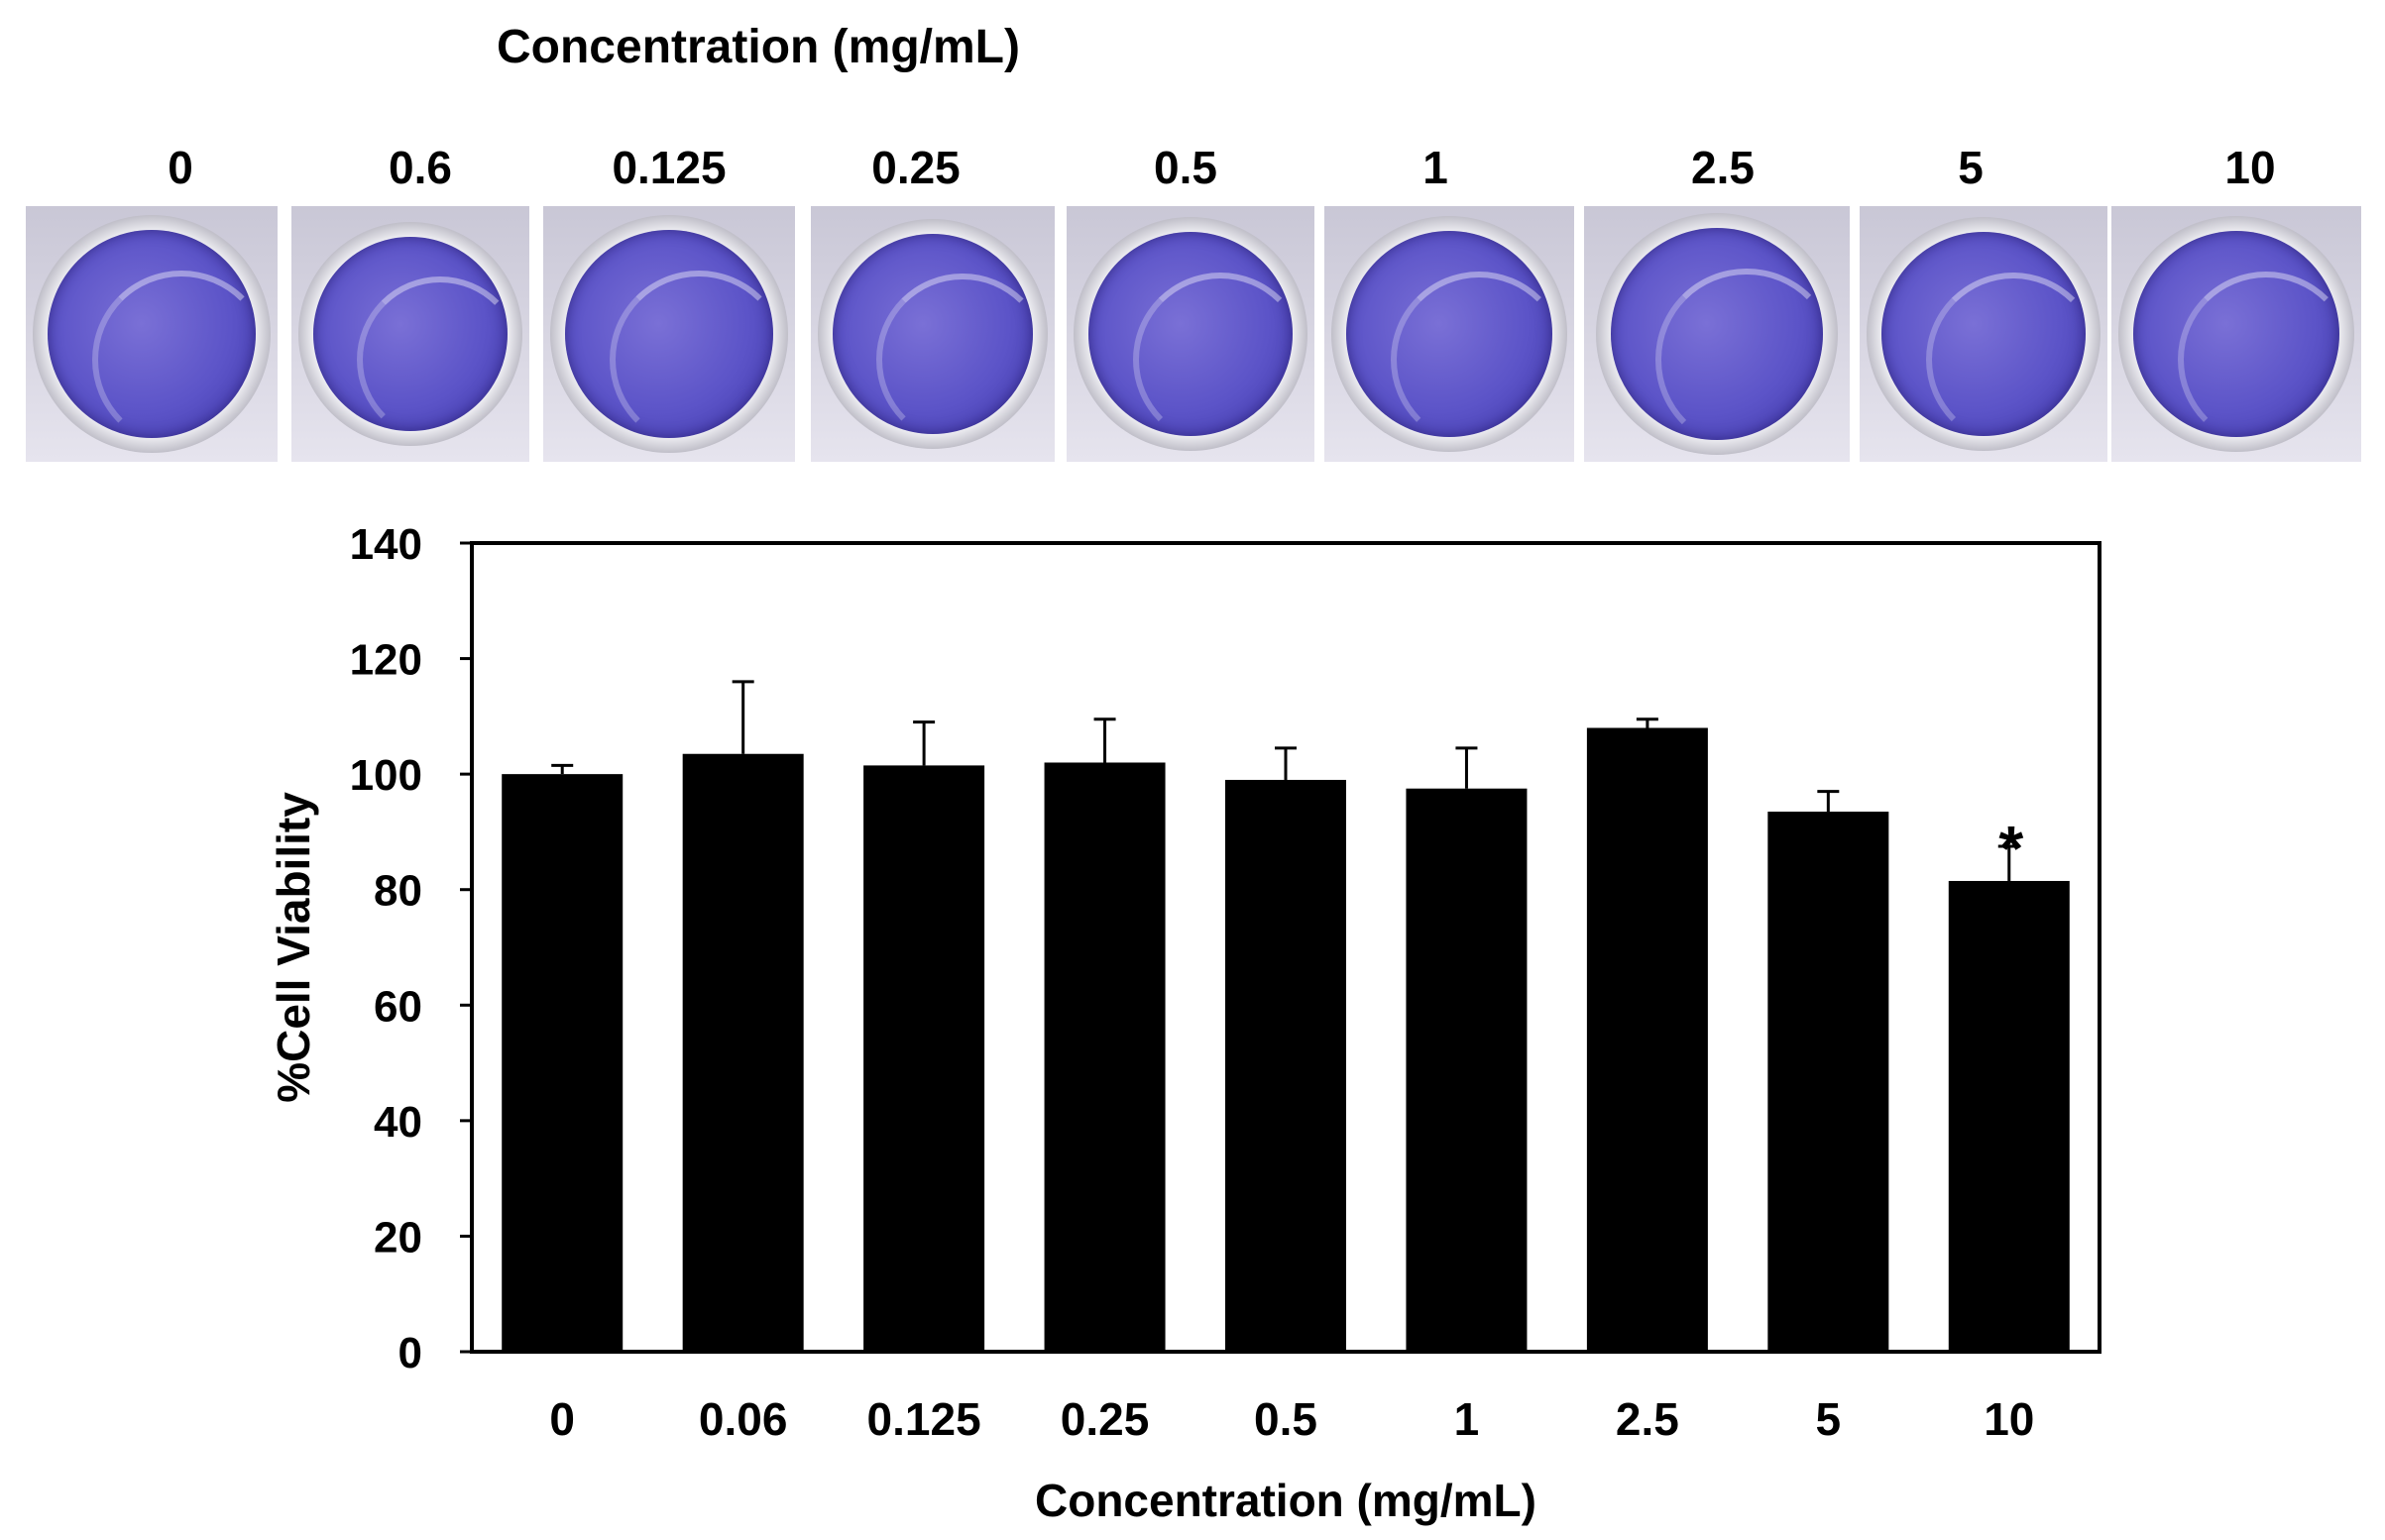 This screenshot has width=2385, height=1540. What do you see at coordinates (2010, 848) in the screenshot?
I see `significance-marker: *` at bounding box center [2010, 848].